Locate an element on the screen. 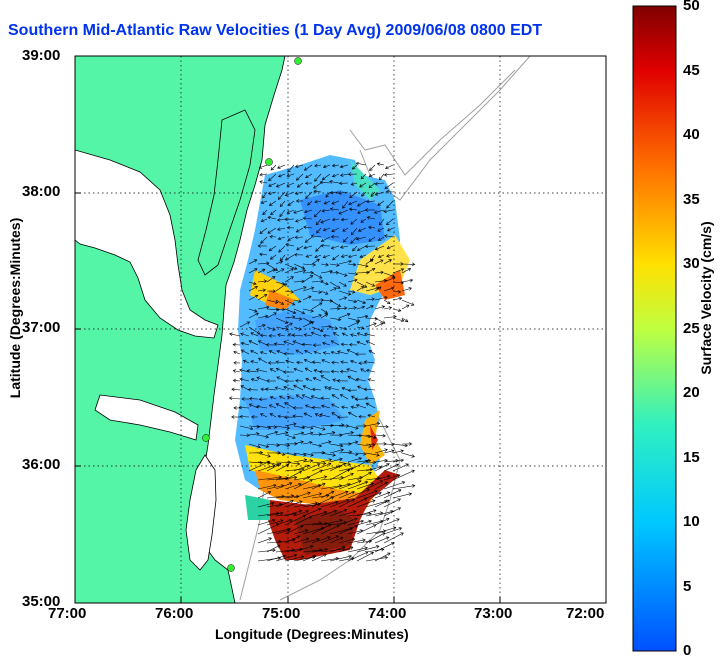  colorbar-tick: 50 is located at coordinates (691, 7).